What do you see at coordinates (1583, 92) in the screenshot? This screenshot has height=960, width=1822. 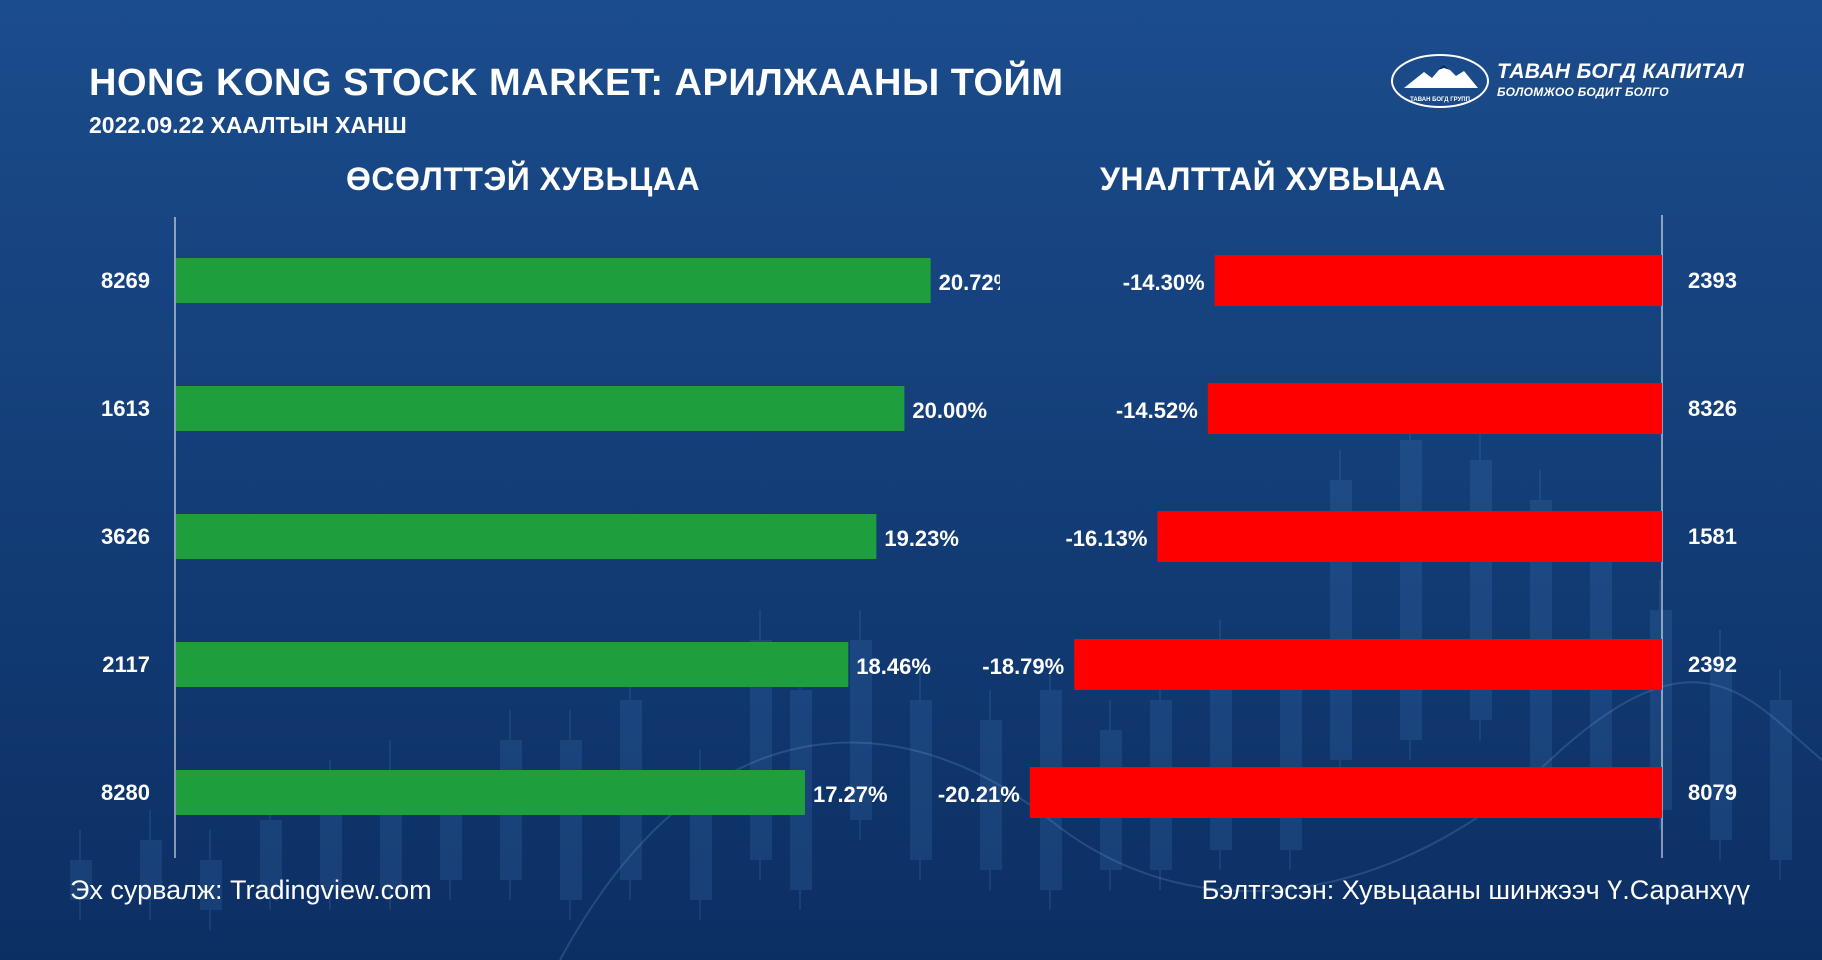 I see `logo-tagline: БОЛОМЖОО БОДИТ БОЛГО` at bounding box center [1583, 92].